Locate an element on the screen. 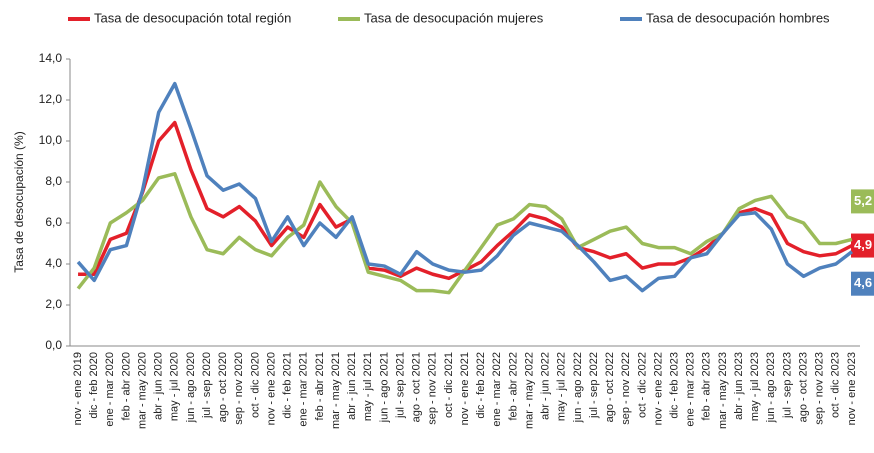  x-tick-label: sep - nov 2020 is located at coordinates (239, 388).